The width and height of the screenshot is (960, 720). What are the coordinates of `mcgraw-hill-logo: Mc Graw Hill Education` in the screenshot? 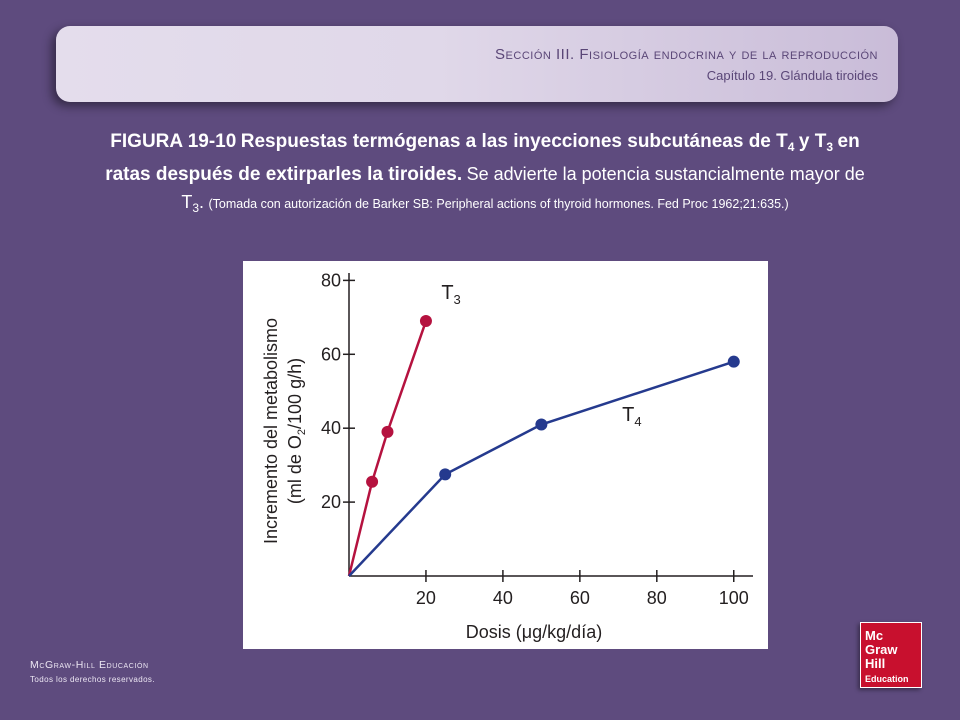 It's located at (891, 655).